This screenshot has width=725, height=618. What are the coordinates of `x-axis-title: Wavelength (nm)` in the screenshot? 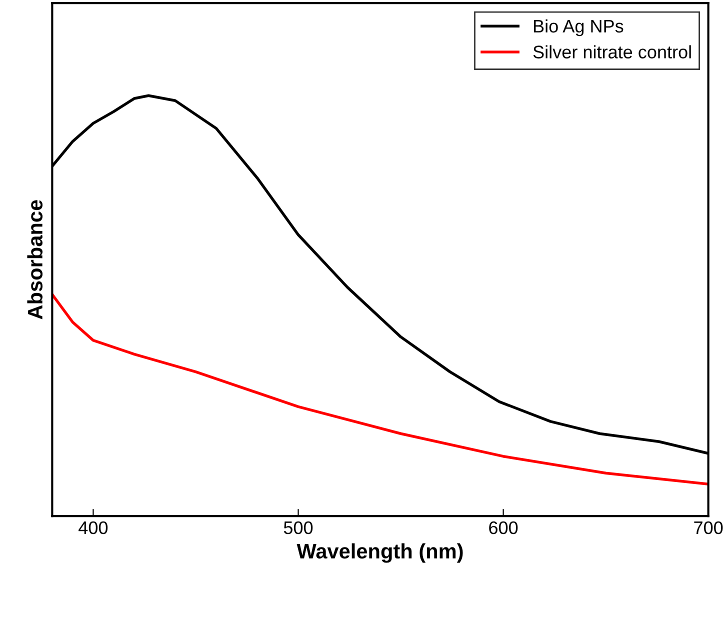 It's located at (379, 553).